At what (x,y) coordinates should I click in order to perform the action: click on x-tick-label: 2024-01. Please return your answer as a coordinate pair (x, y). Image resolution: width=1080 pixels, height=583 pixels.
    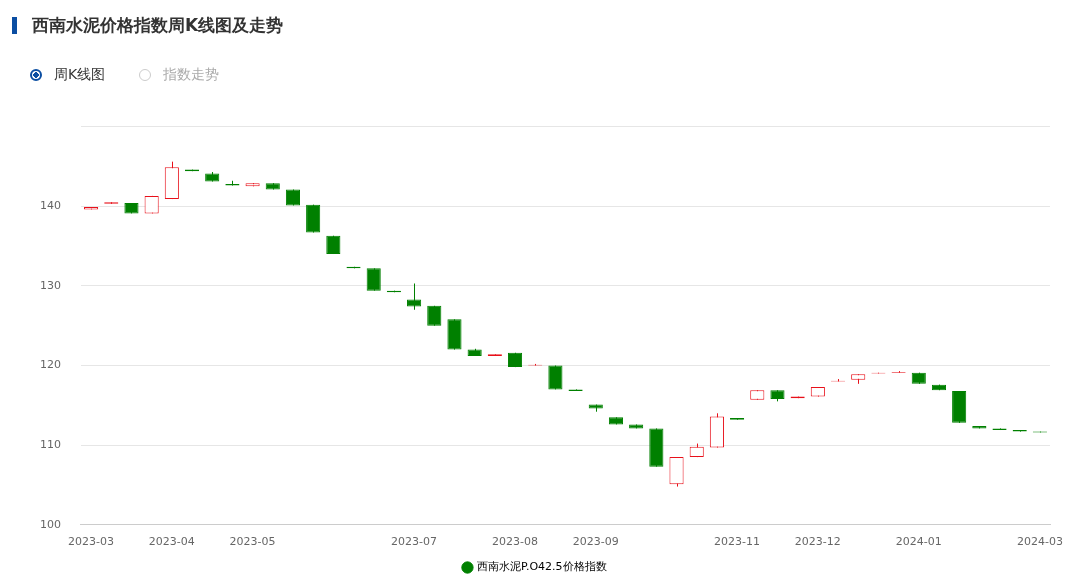
    Looking at the image, I should click on (918, 542).